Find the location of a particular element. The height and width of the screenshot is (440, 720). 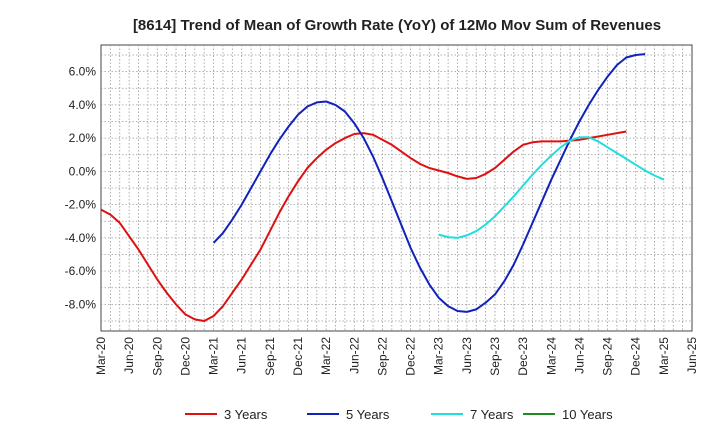

x-tick-label: Mar-24 is located at coordinates (551, 356).